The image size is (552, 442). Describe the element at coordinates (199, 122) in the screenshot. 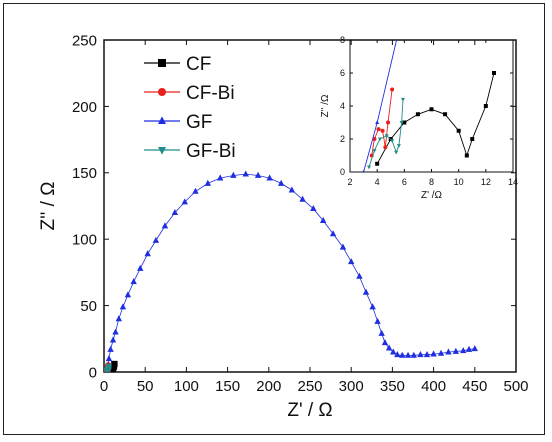

I see `legend-label-gf: GF` at that location.